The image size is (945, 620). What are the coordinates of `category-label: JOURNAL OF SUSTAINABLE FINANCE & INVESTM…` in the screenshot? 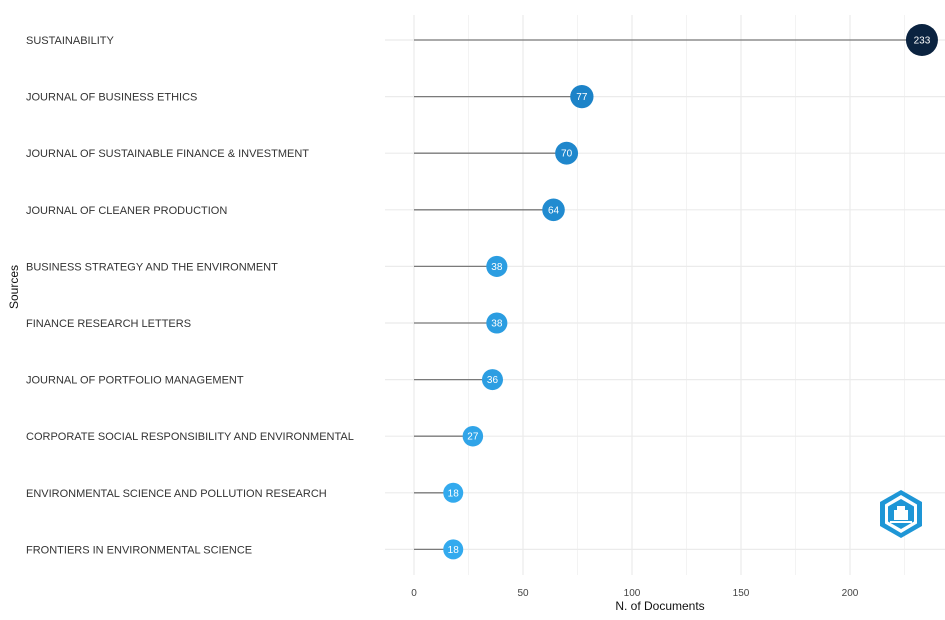 It's located at (167, 154).